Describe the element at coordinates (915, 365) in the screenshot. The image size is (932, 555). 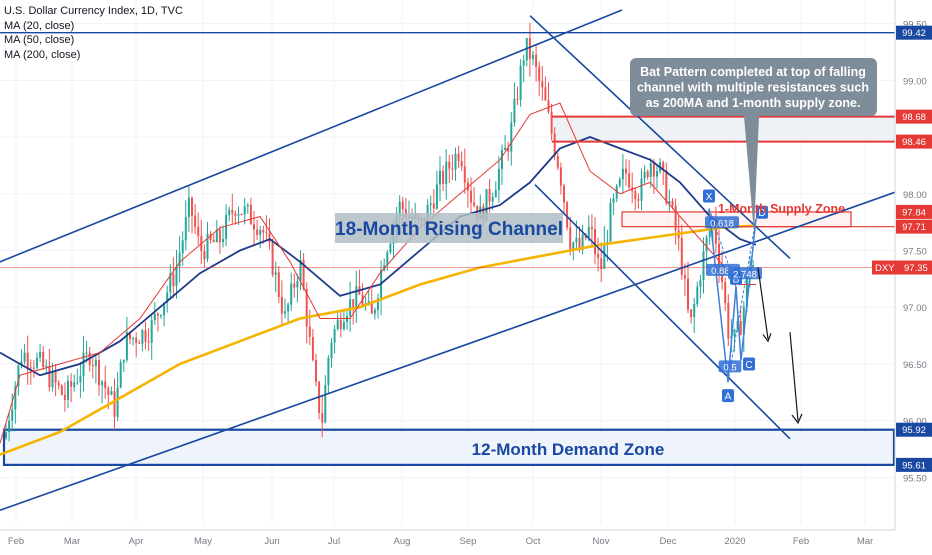
I see `y-tick-label: 96.50` at that location.